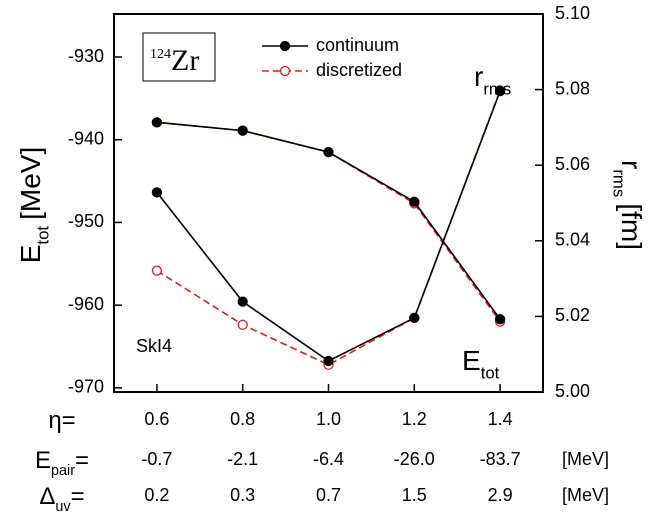 Image resolution: width=651 pixels, height=527 pixels. Describe the element at coordinates (42, 235) in the screenshot. I see `y-axis-label-sub: tot` at that location.